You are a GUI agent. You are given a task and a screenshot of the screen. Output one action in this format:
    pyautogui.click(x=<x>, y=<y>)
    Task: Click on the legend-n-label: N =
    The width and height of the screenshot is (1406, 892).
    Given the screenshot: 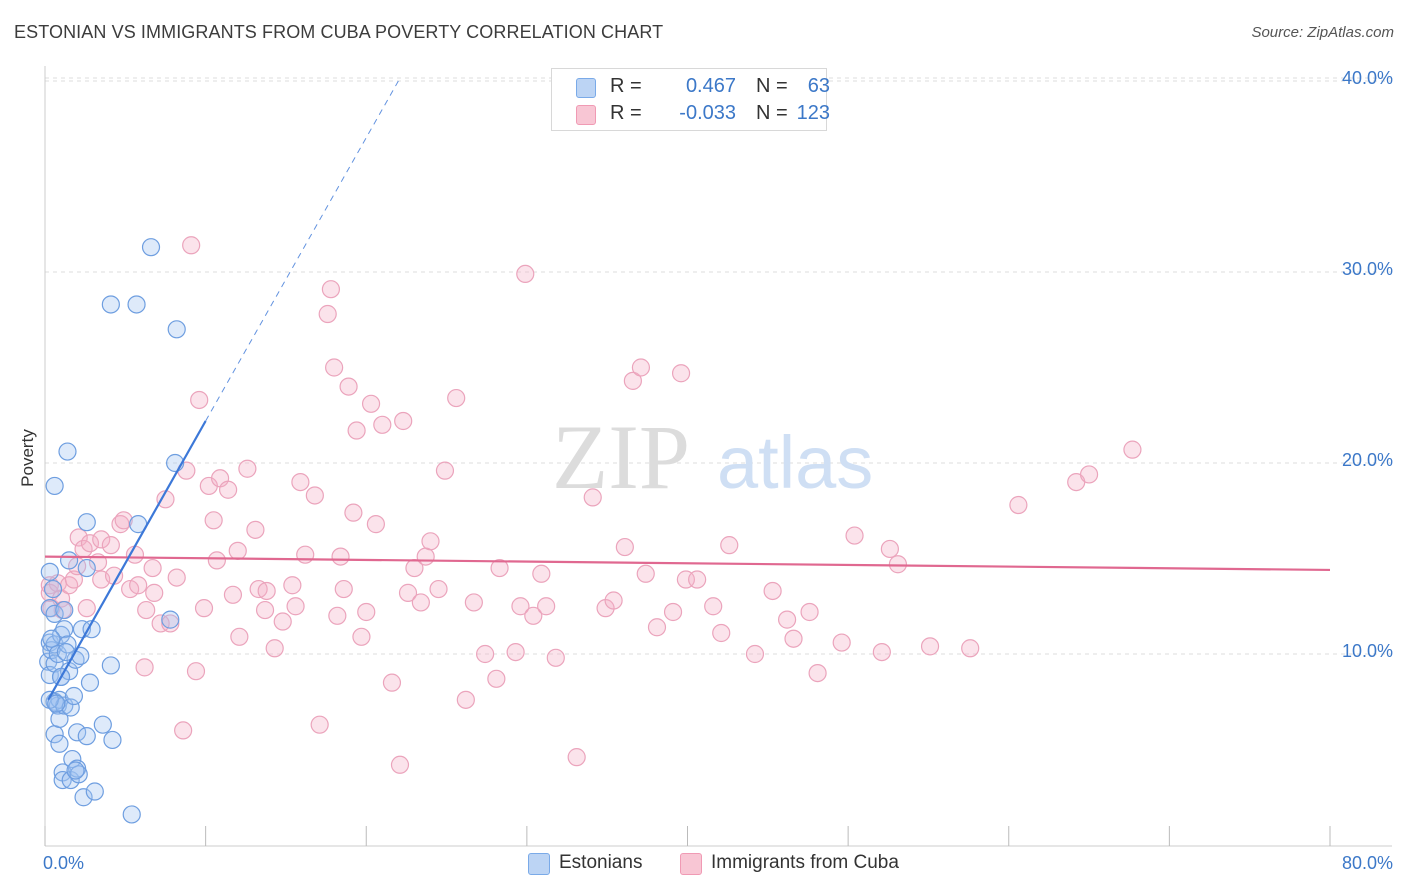 What is the action you would take?
    pyautogui.click(x=772, y=113)
    